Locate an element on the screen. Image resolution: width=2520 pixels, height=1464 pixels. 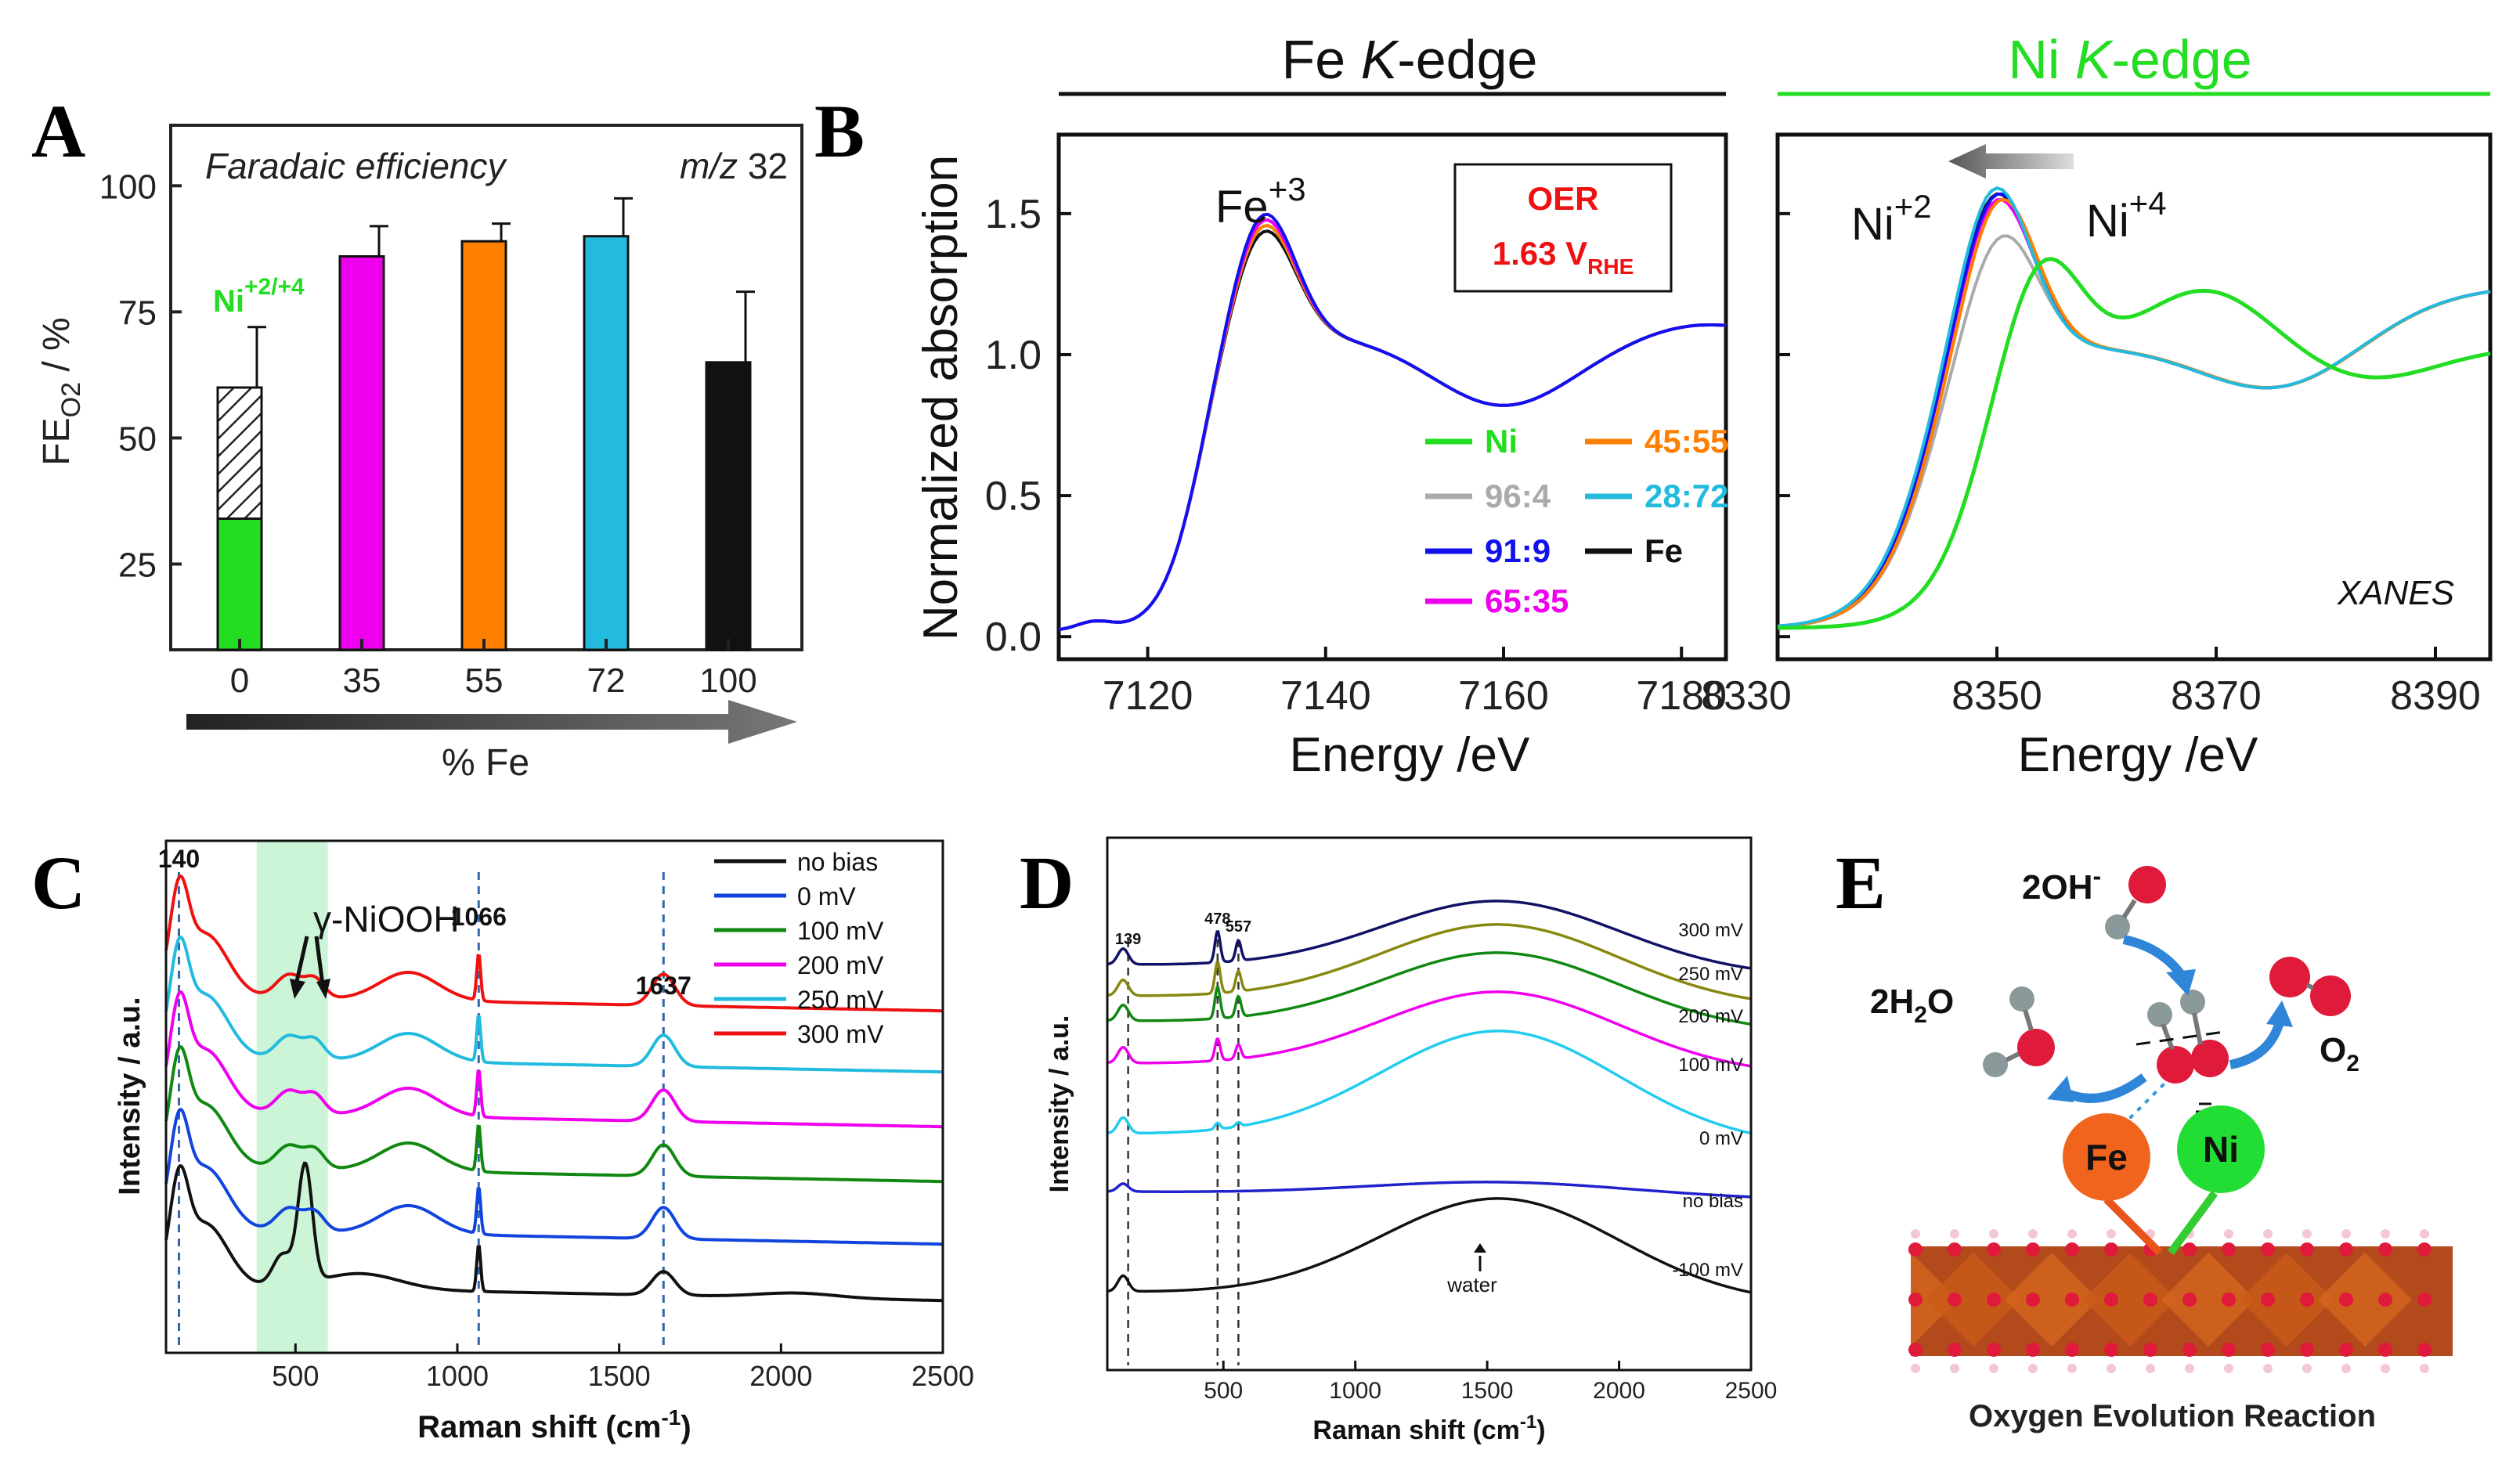
raman-spectrum-0 mV is located at coordinates (1429, 1082).